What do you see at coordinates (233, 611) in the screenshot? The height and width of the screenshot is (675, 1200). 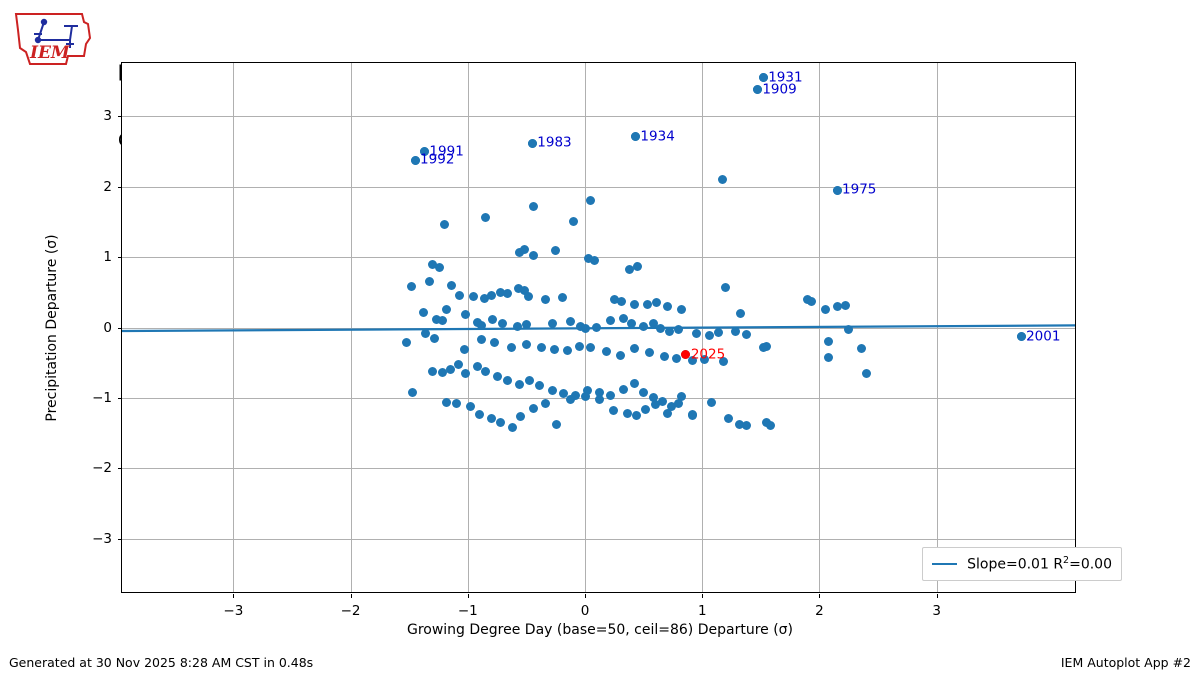 I see `x-tick-label: −3` at bounding box center [233, 611].